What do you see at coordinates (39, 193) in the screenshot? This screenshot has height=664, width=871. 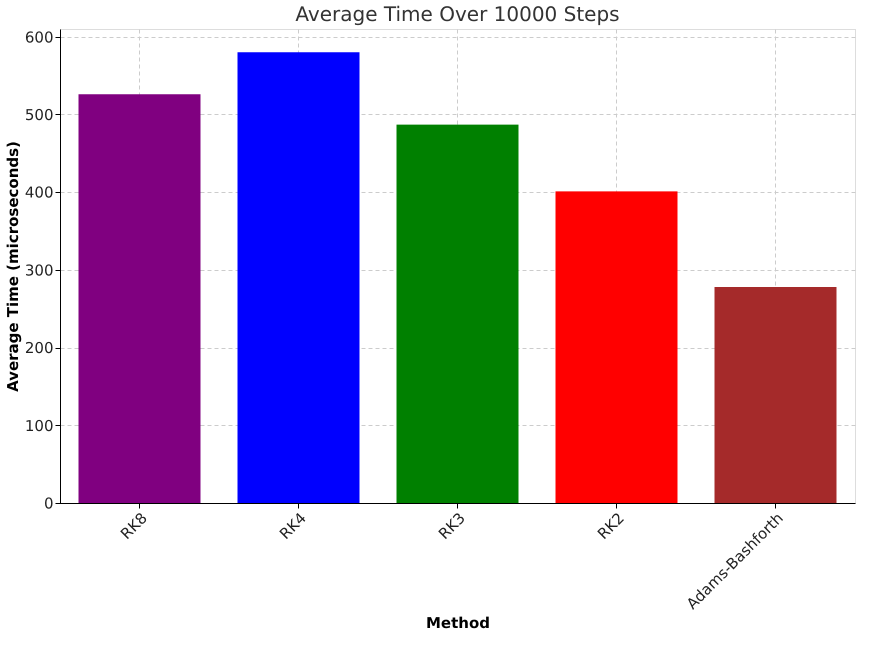 I see `y-tick-label: 400` at bounding box center [39, 193].